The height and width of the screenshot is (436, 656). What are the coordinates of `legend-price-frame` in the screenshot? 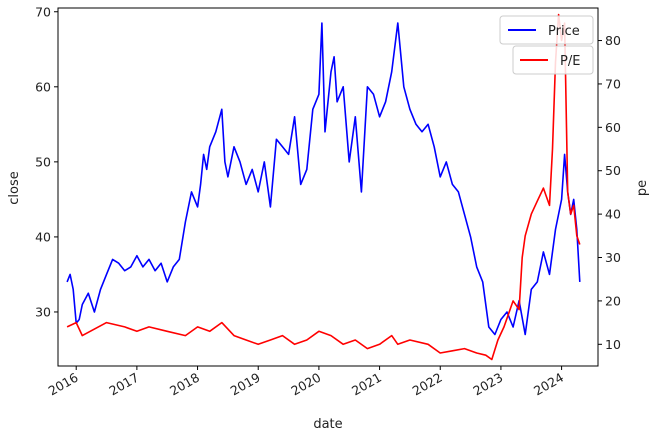 It's located at (546, 30).